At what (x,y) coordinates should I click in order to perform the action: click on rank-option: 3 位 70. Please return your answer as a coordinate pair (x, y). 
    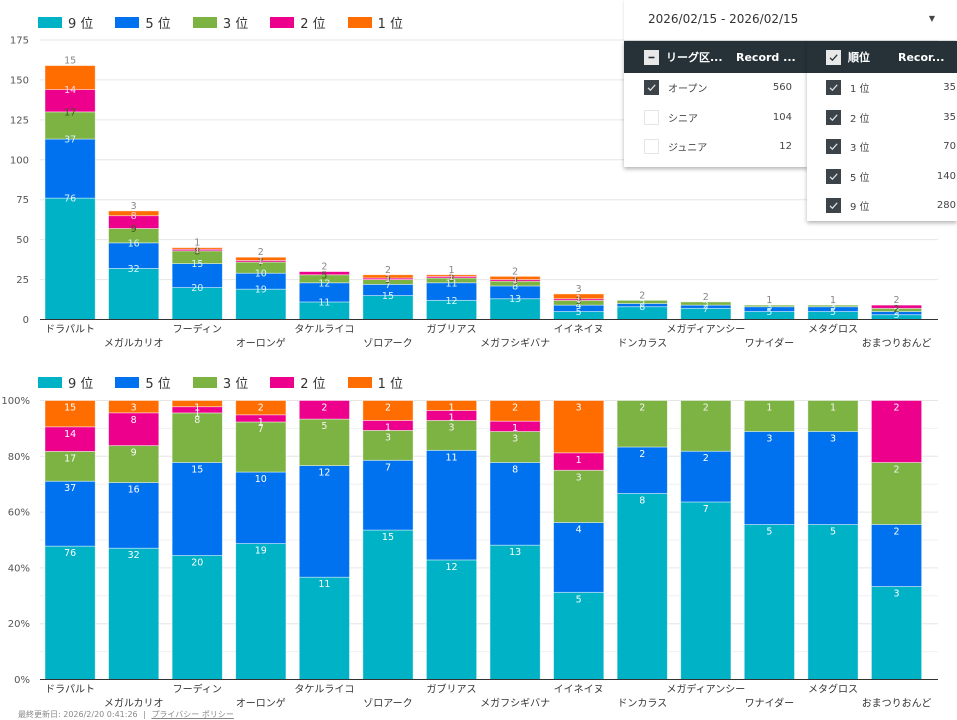
    Looking at the image, I should click on (882, 147).